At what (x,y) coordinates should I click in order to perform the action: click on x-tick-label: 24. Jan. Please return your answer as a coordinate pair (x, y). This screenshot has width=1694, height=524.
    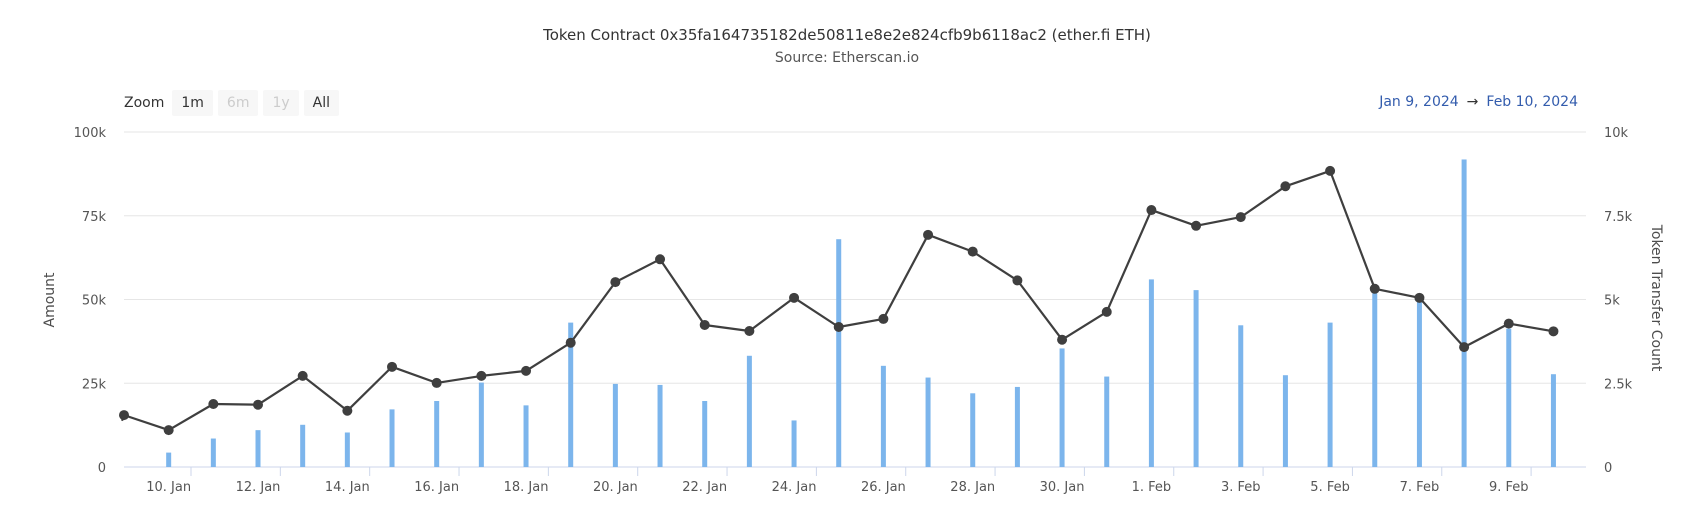
    Looking at the image, I should click on (794, 487).